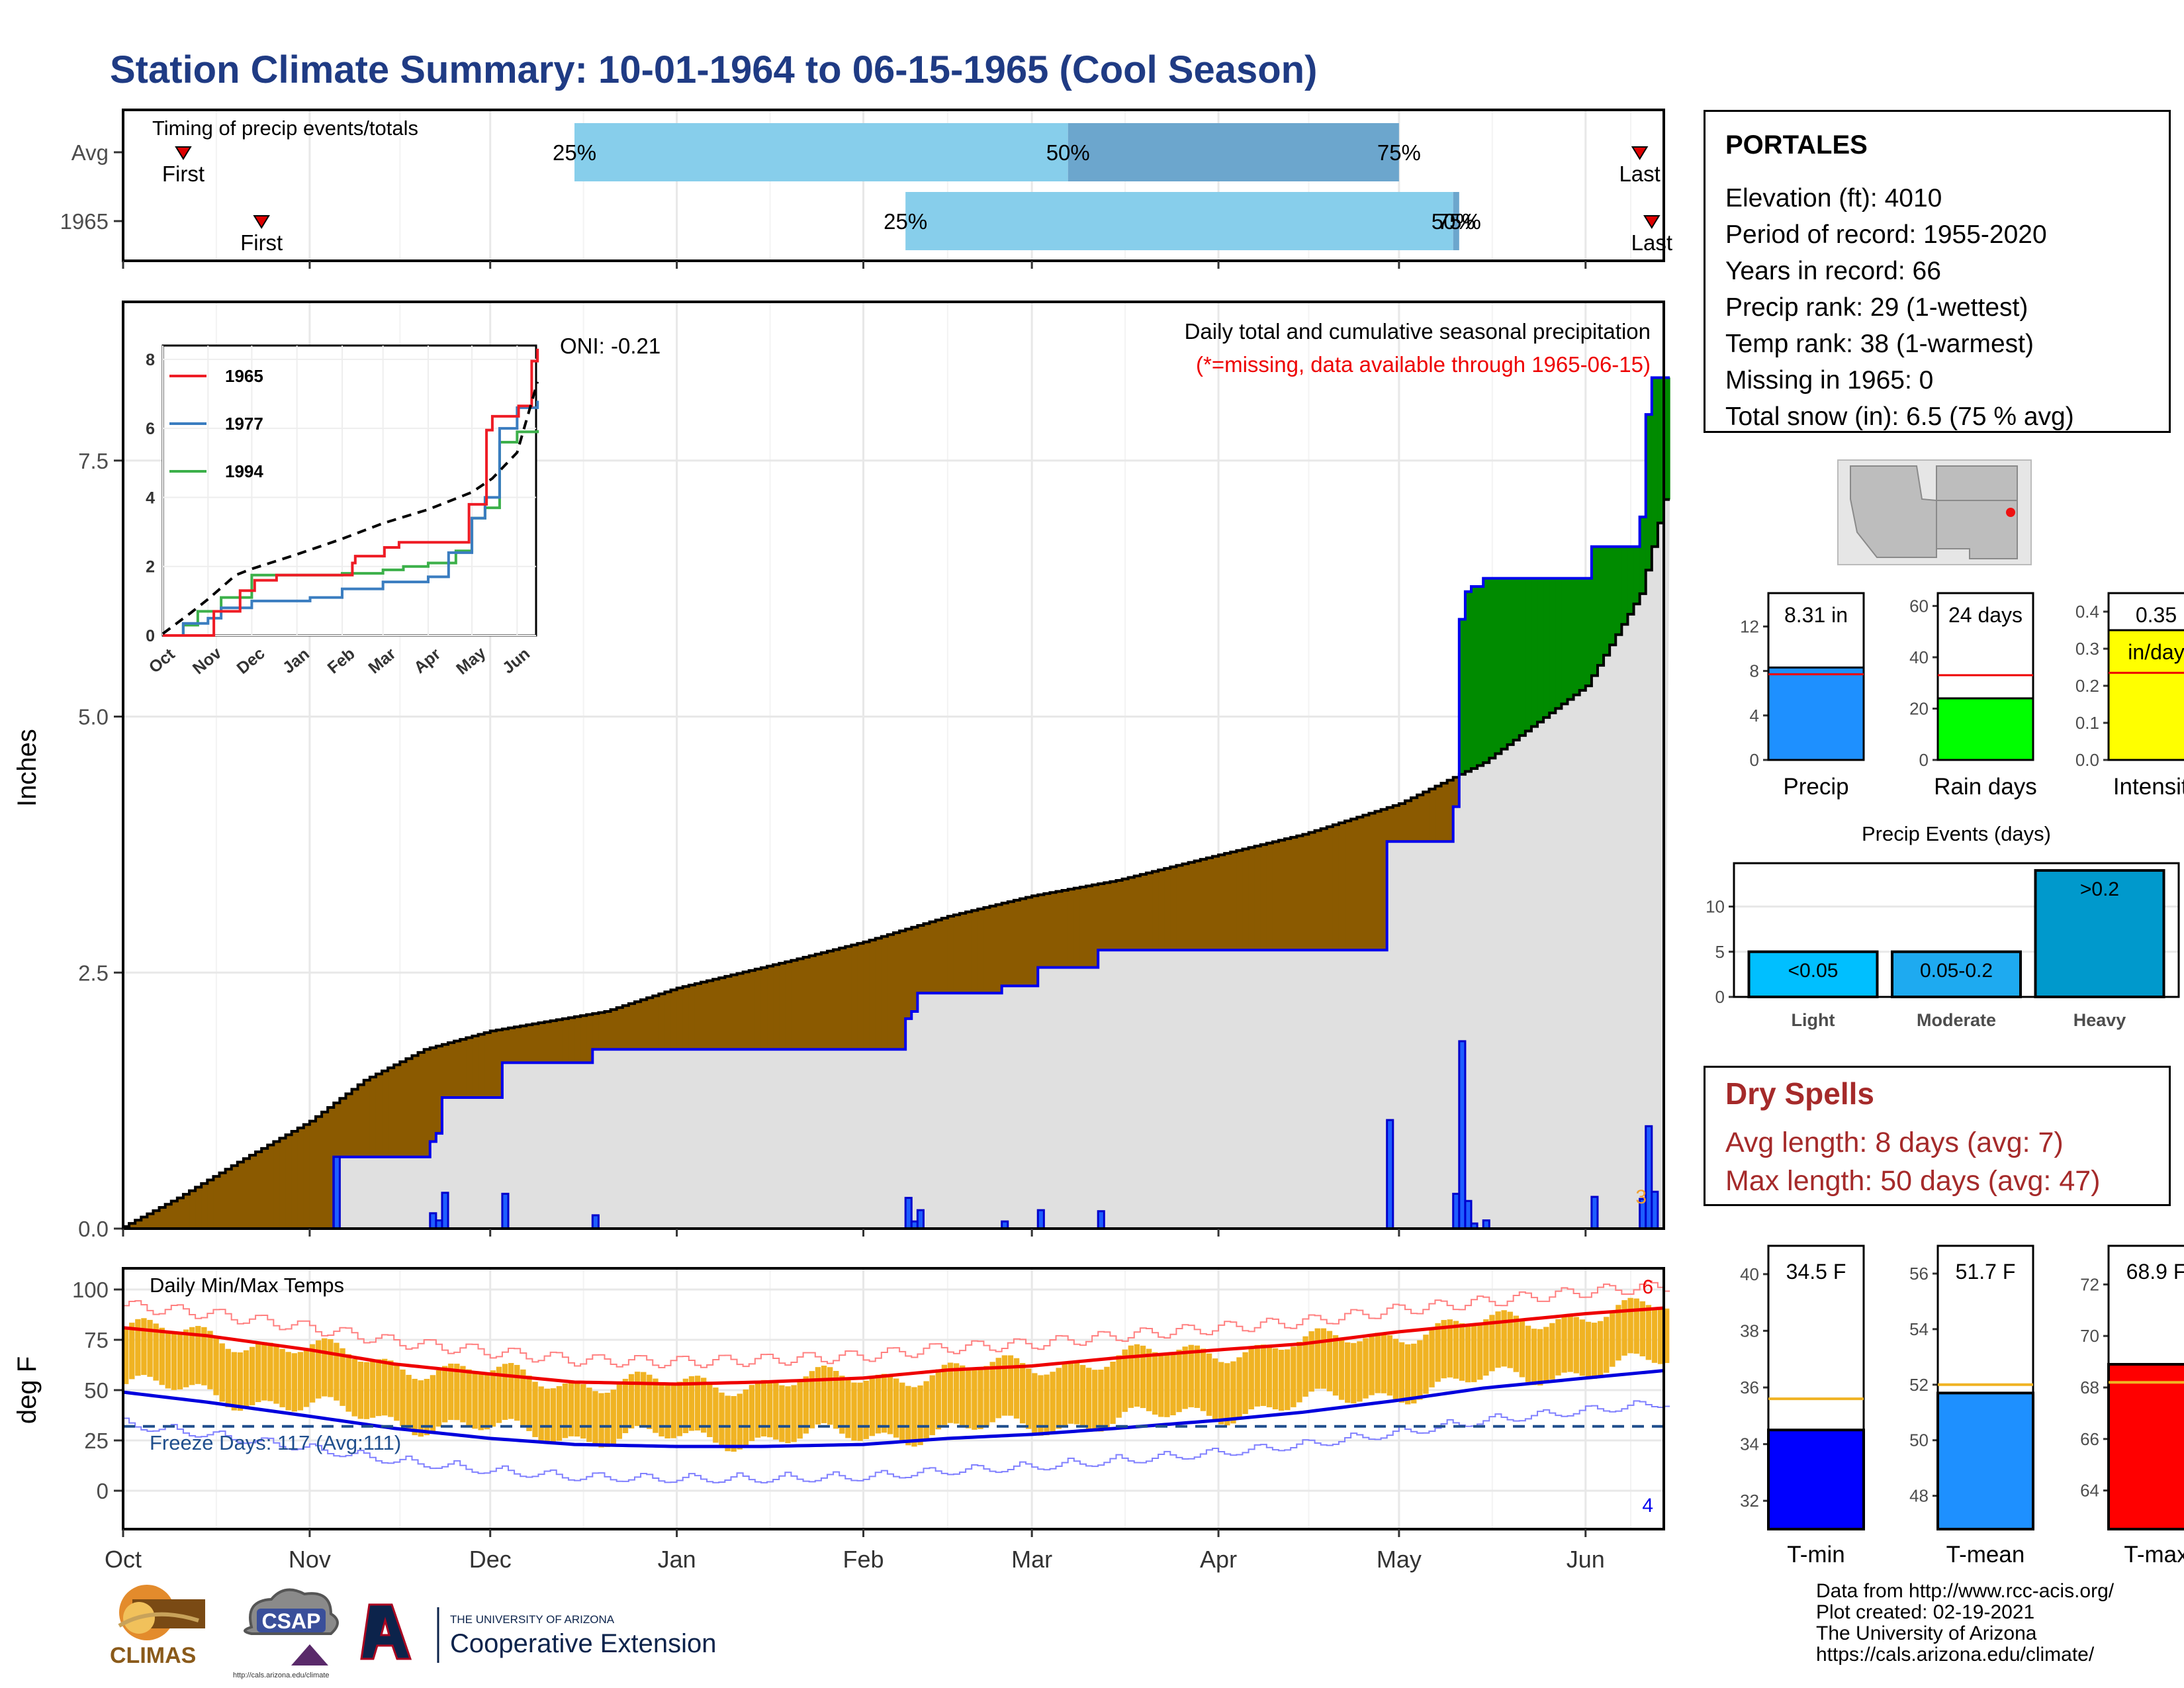 The image size is (2184, 1688). What do you see at coordinates (244, 376) in the screenshot?
I see `inset-legend-label: 1965` at bounding box center [244, 376].